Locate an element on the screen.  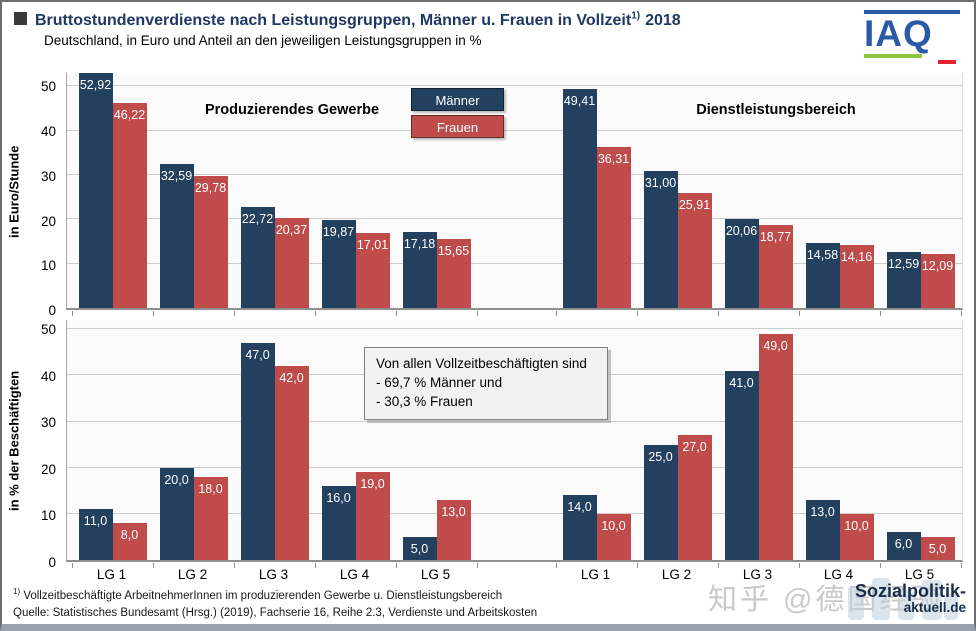
y-tick-label: 40 is located at coordinates (48, 132).